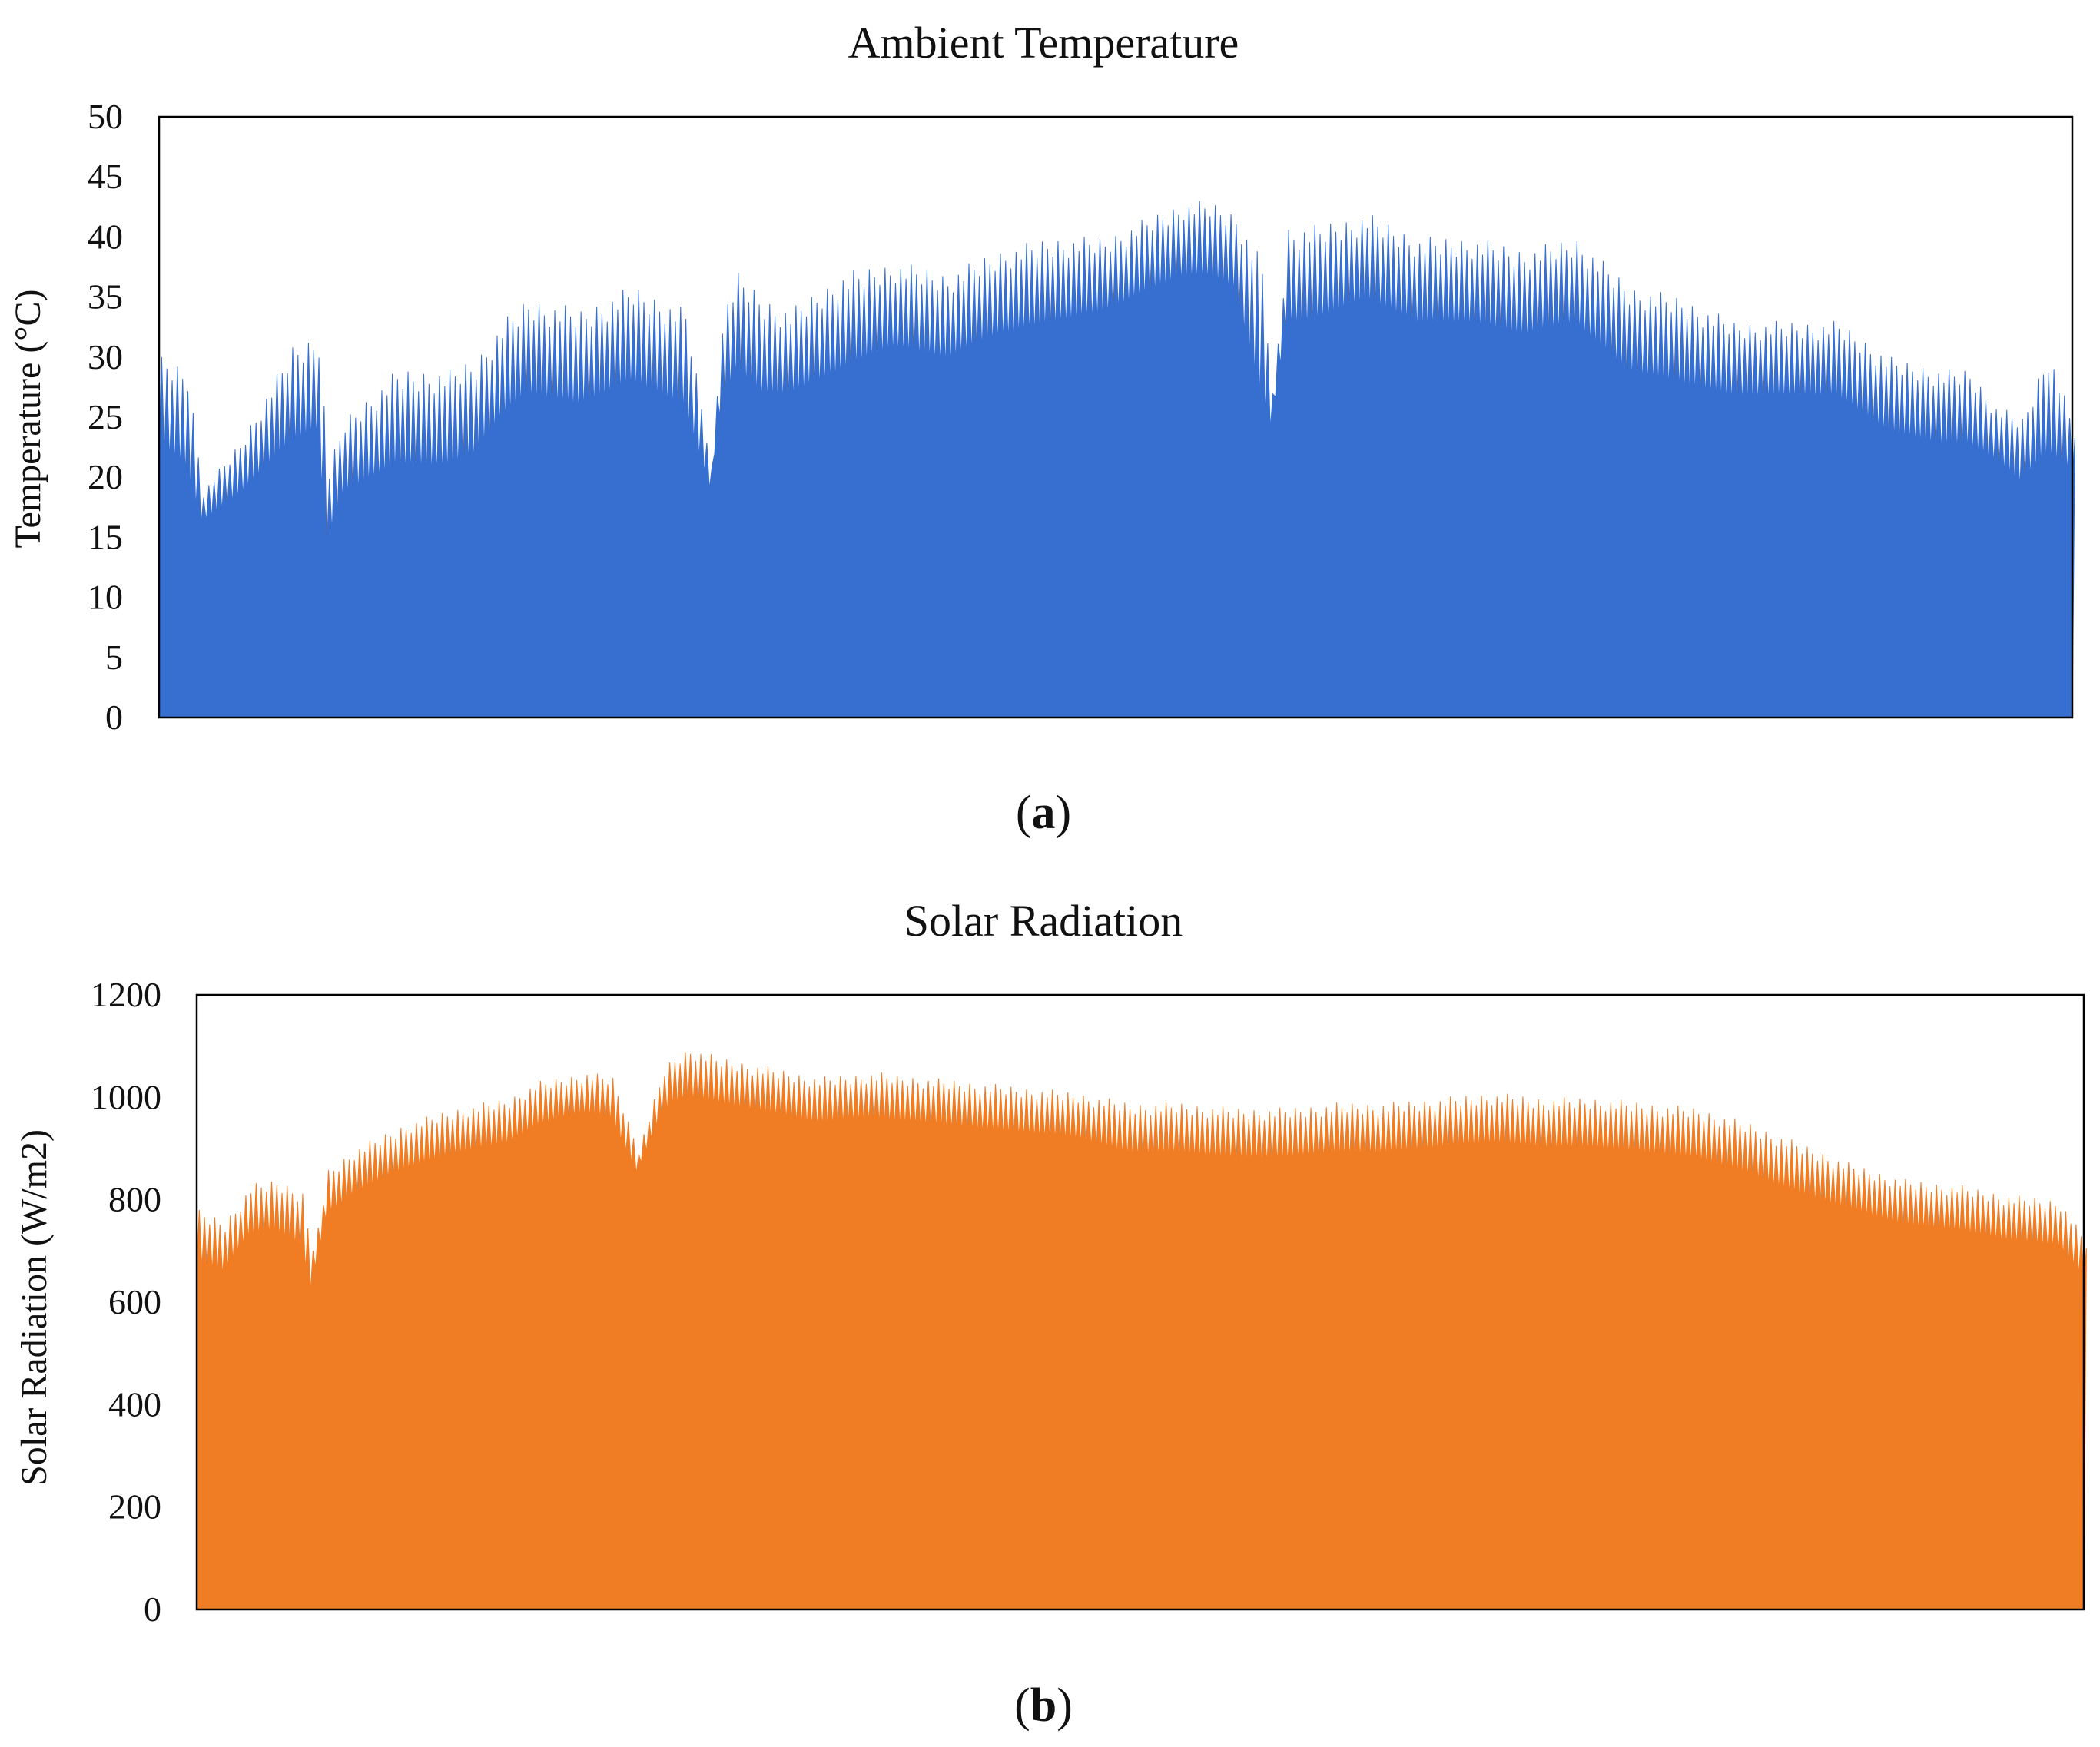 Image resolution: width=2100 pixels, height=1747 pixels. Describe the element at coordinates (134, 1507) in the screenshot. I see `y-tick-label-b: 200` at that location.